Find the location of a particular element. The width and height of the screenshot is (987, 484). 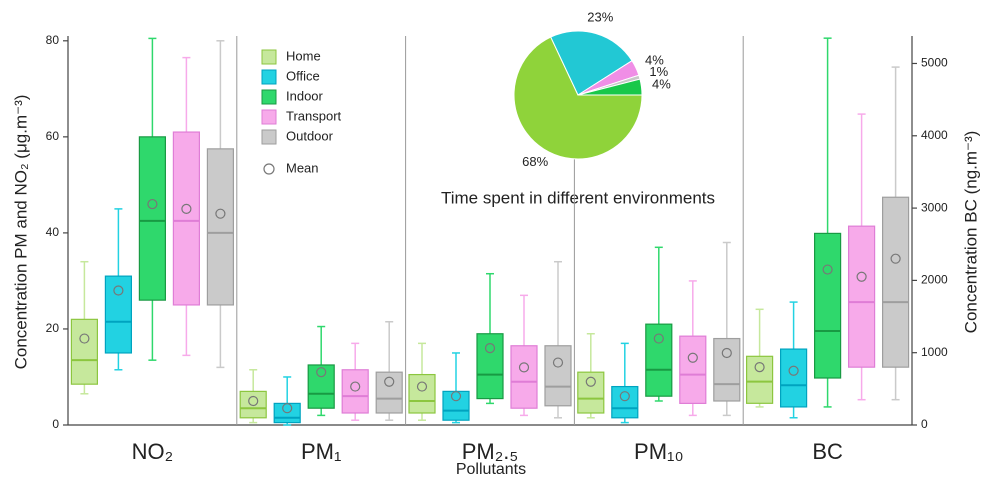

x-tick-label: PM₁₀ is located at coordinates (659, 451).